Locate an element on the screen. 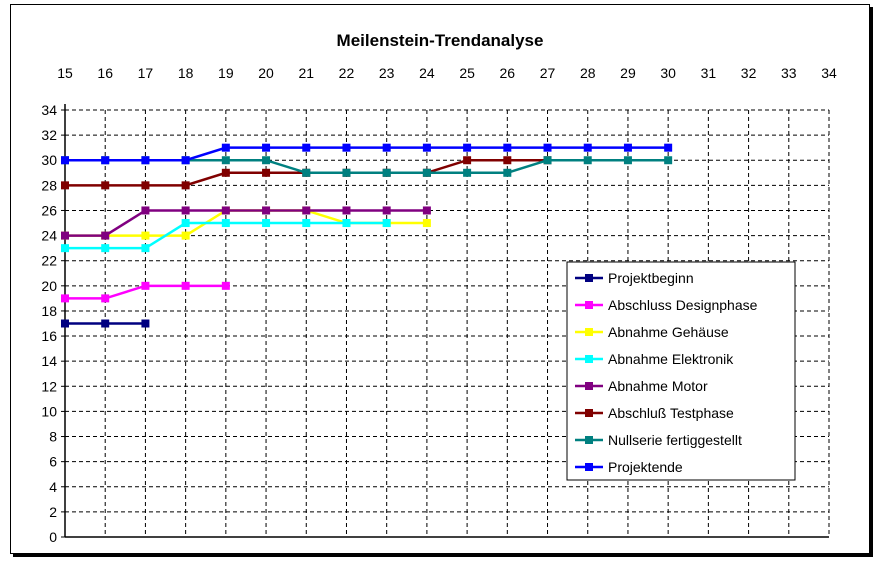  y-tick-label: 22 is located at coordinates (49, 261).